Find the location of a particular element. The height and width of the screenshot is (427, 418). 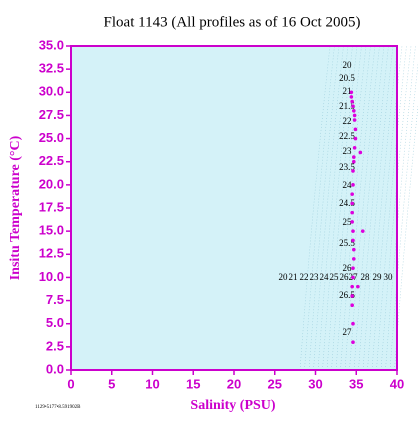

x-tick-label: 30 is located at coordinates (315, 383).